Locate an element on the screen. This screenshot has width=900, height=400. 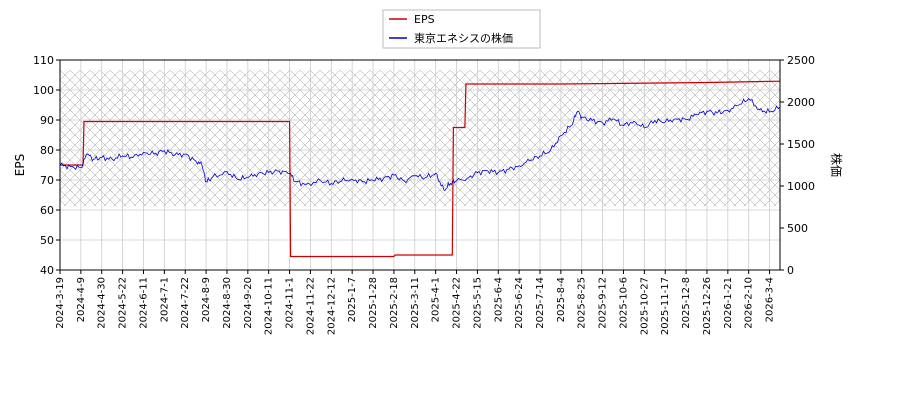
y-right-tick-label: 1000 is located at coordinates (801, 186).